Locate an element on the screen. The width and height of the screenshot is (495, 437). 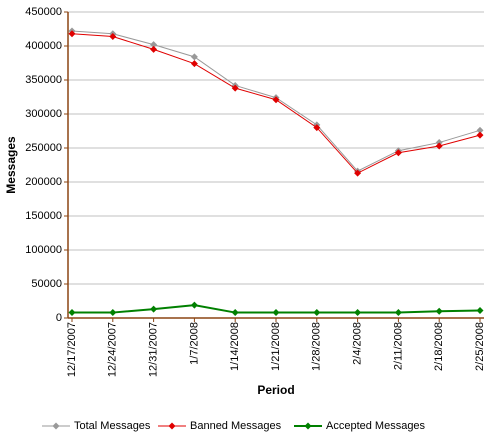
y-tick-label: 0 is located at coordinates (59, 318).